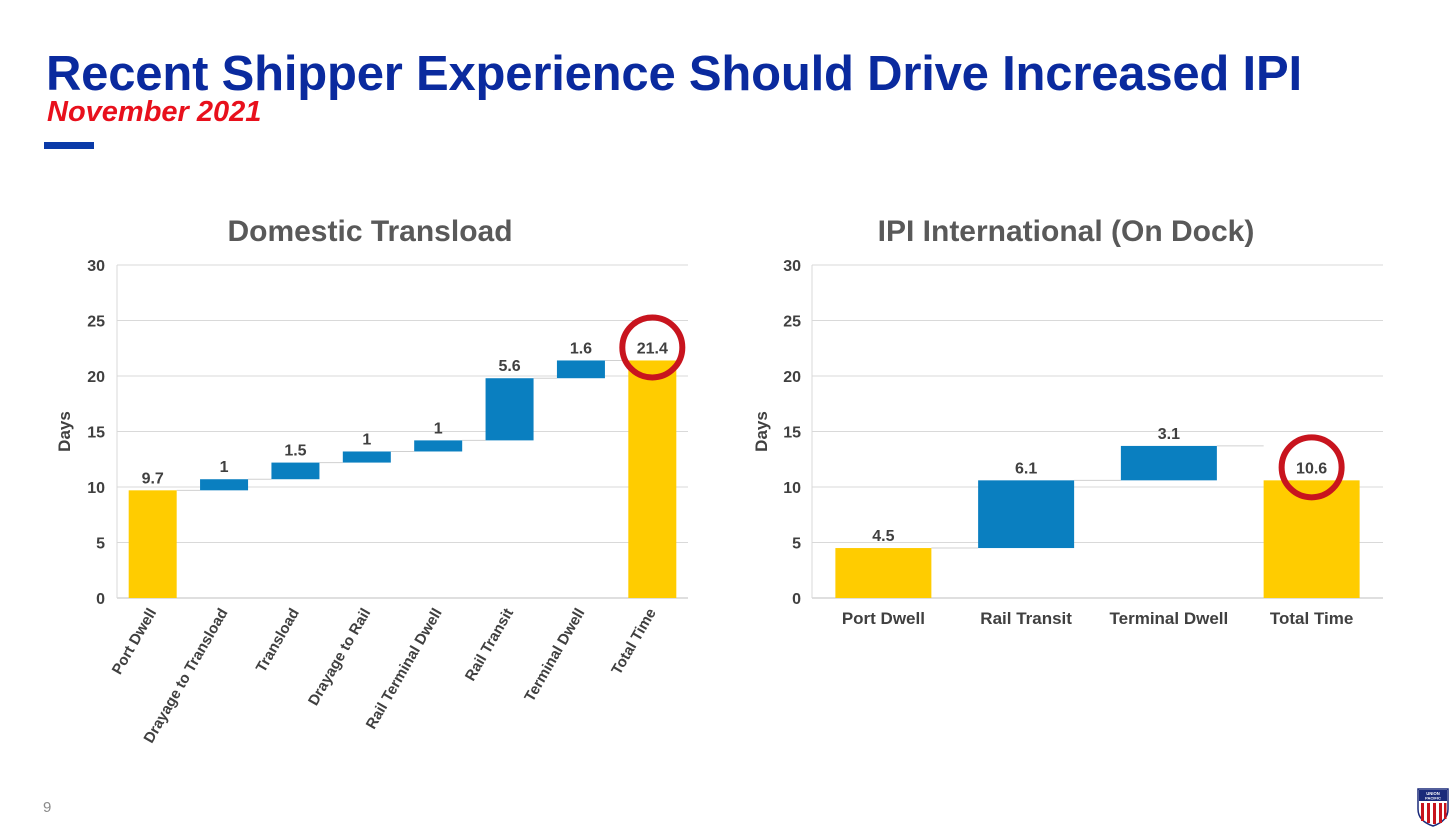  I want to click on logo-text-bottom: PACIFIC, so click(1433, 798).